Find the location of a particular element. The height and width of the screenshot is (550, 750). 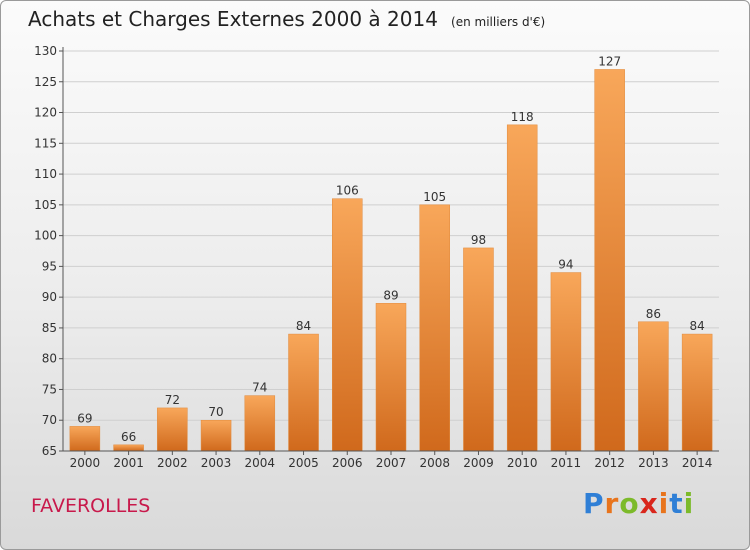

data-label: 69 is located at coordinates (84, 418).